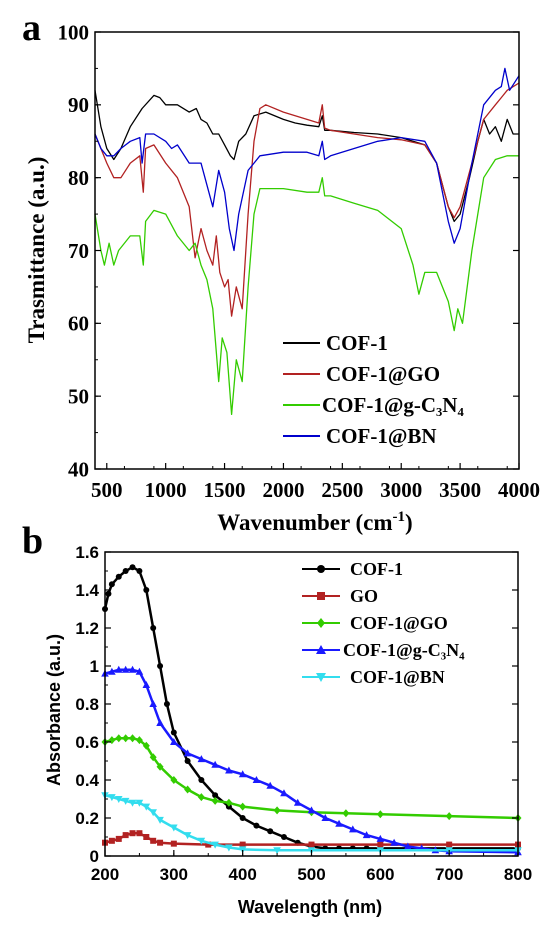 The height and width of the screenshot is (930, 550). I want to click on panel-b-x-tick-label-500: 500, so click(311, 874).